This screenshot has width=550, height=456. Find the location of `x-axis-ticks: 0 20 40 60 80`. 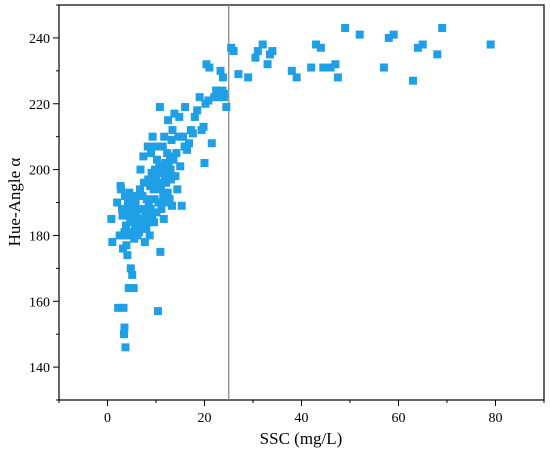

x-axis-ticks: 0 20 40 60 80 is located at coordinates (301, 413).